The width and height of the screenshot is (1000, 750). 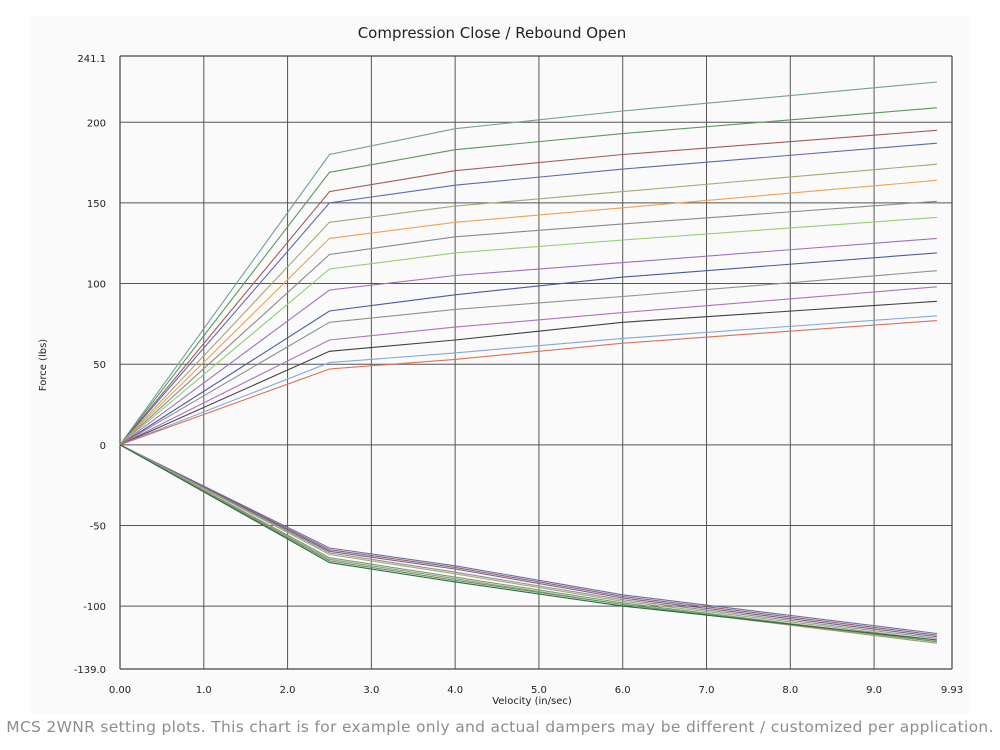 I want to click on y-tick-label: -50, so click(x=98, y=526).